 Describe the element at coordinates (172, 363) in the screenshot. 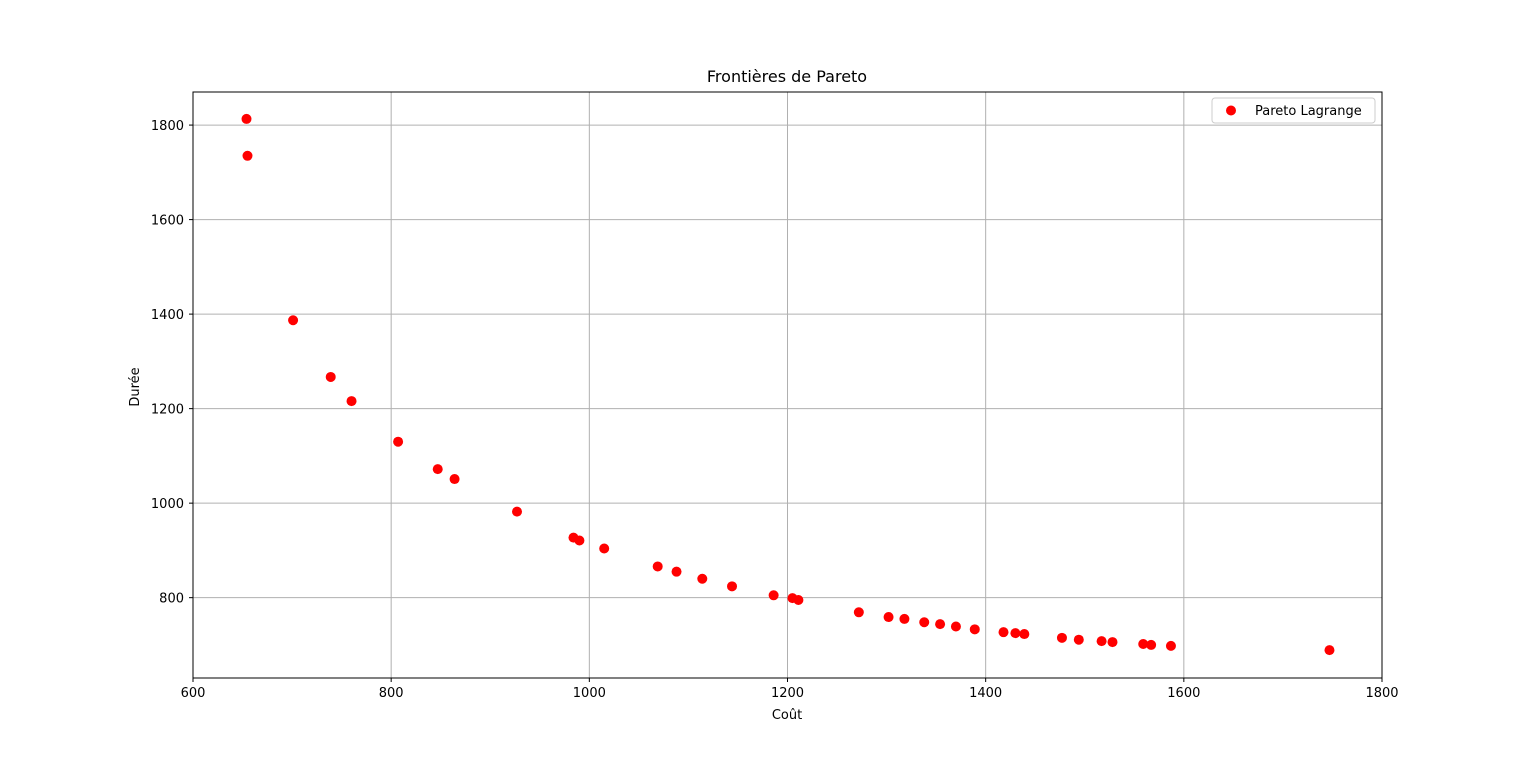

I see `y-axis-ticks: 800 1000 1200 1400 1600 1800` at that location.